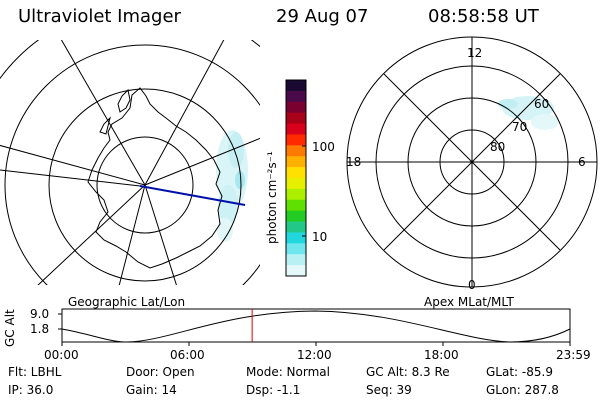 Image resolution: width=600 pixels, height=400 pixels. What do you see at coordinates (483, 16) in the screenshot?
I see `time-label: 08:58:58 UT` at bounding box center [483, 16].